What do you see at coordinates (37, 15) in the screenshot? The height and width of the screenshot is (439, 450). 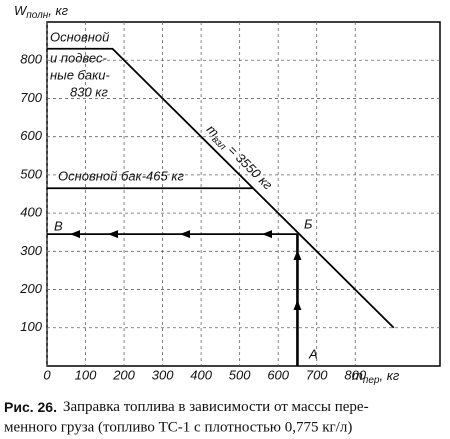 I see `y-label-sub: полн` at bounding box center [37, 15].